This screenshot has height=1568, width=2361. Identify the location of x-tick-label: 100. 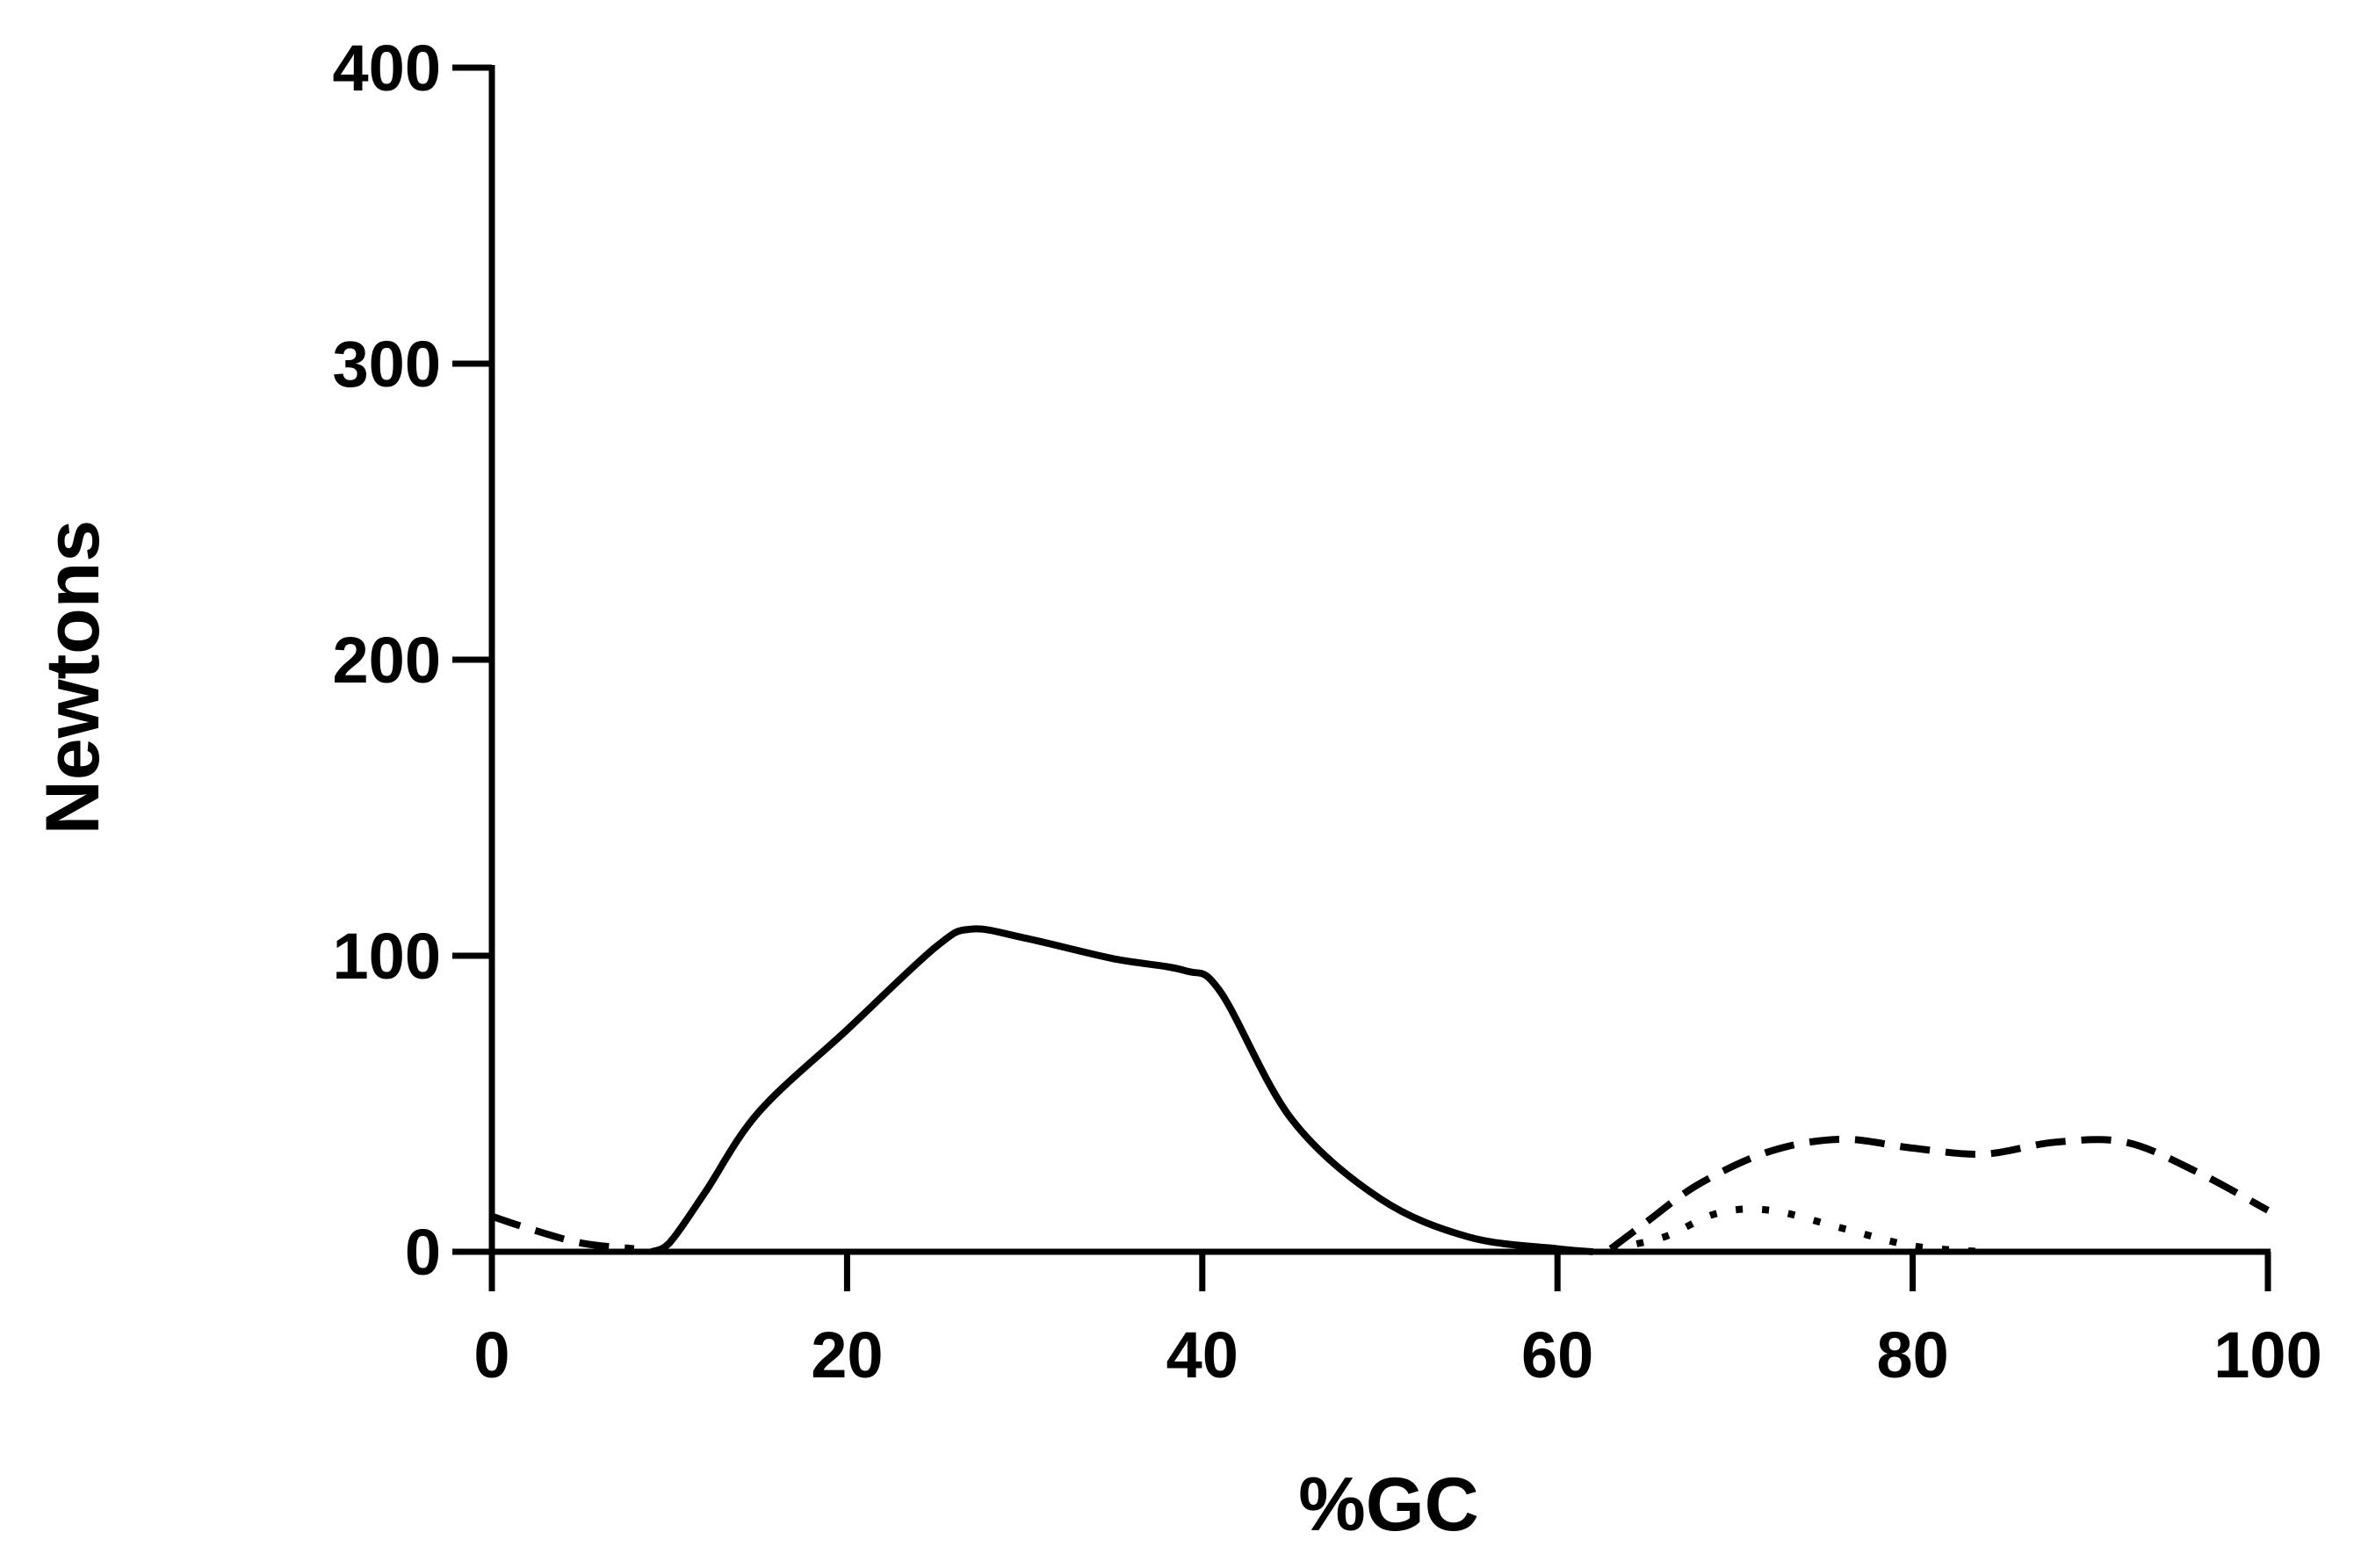
(2267, 1355).